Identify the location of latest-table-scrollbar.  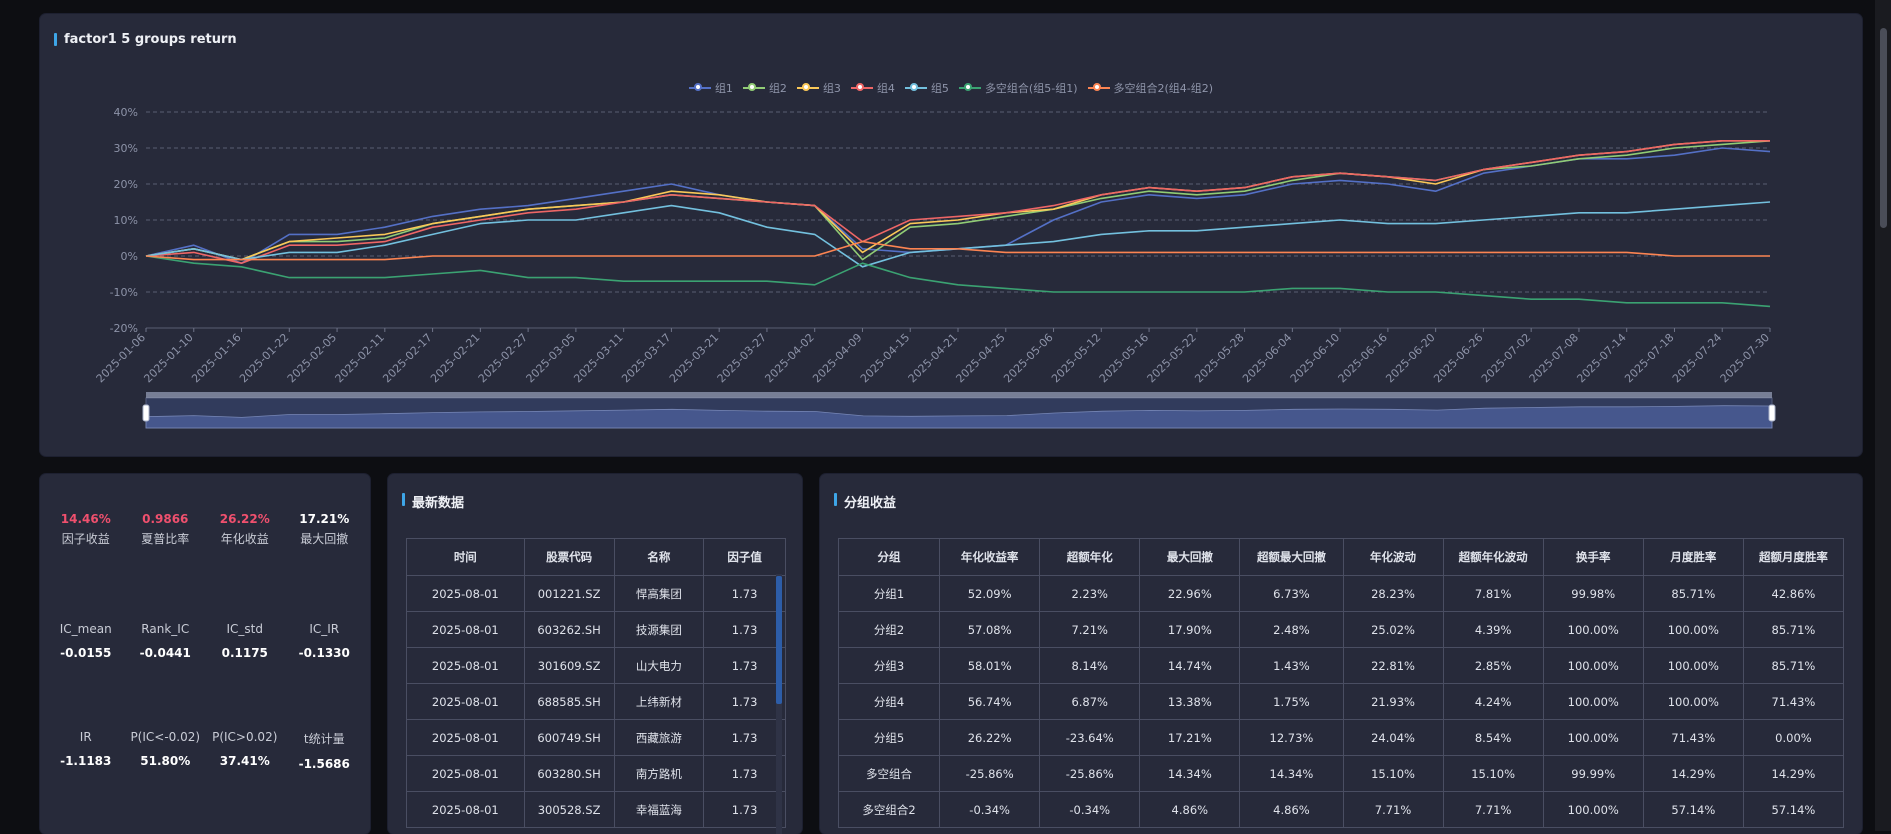
(779, 704).